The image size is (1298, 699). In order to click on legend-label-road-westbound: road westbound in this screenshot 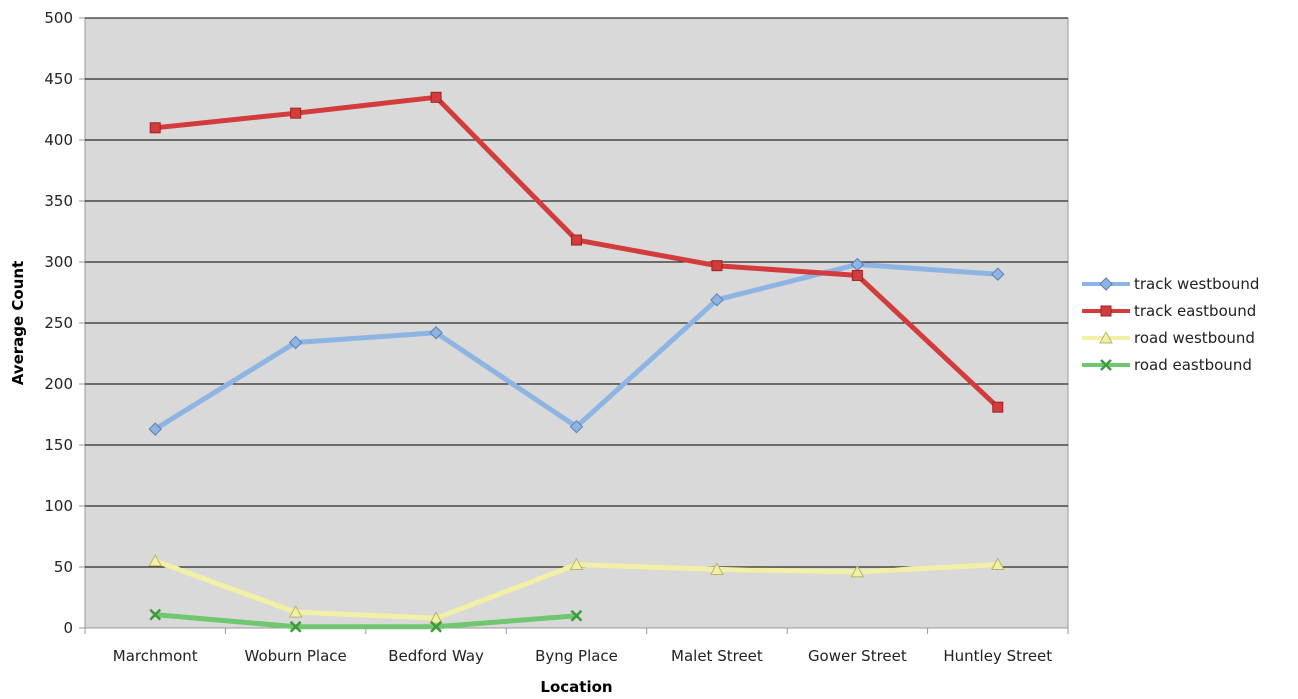, I will do `click(1194, 338)`.